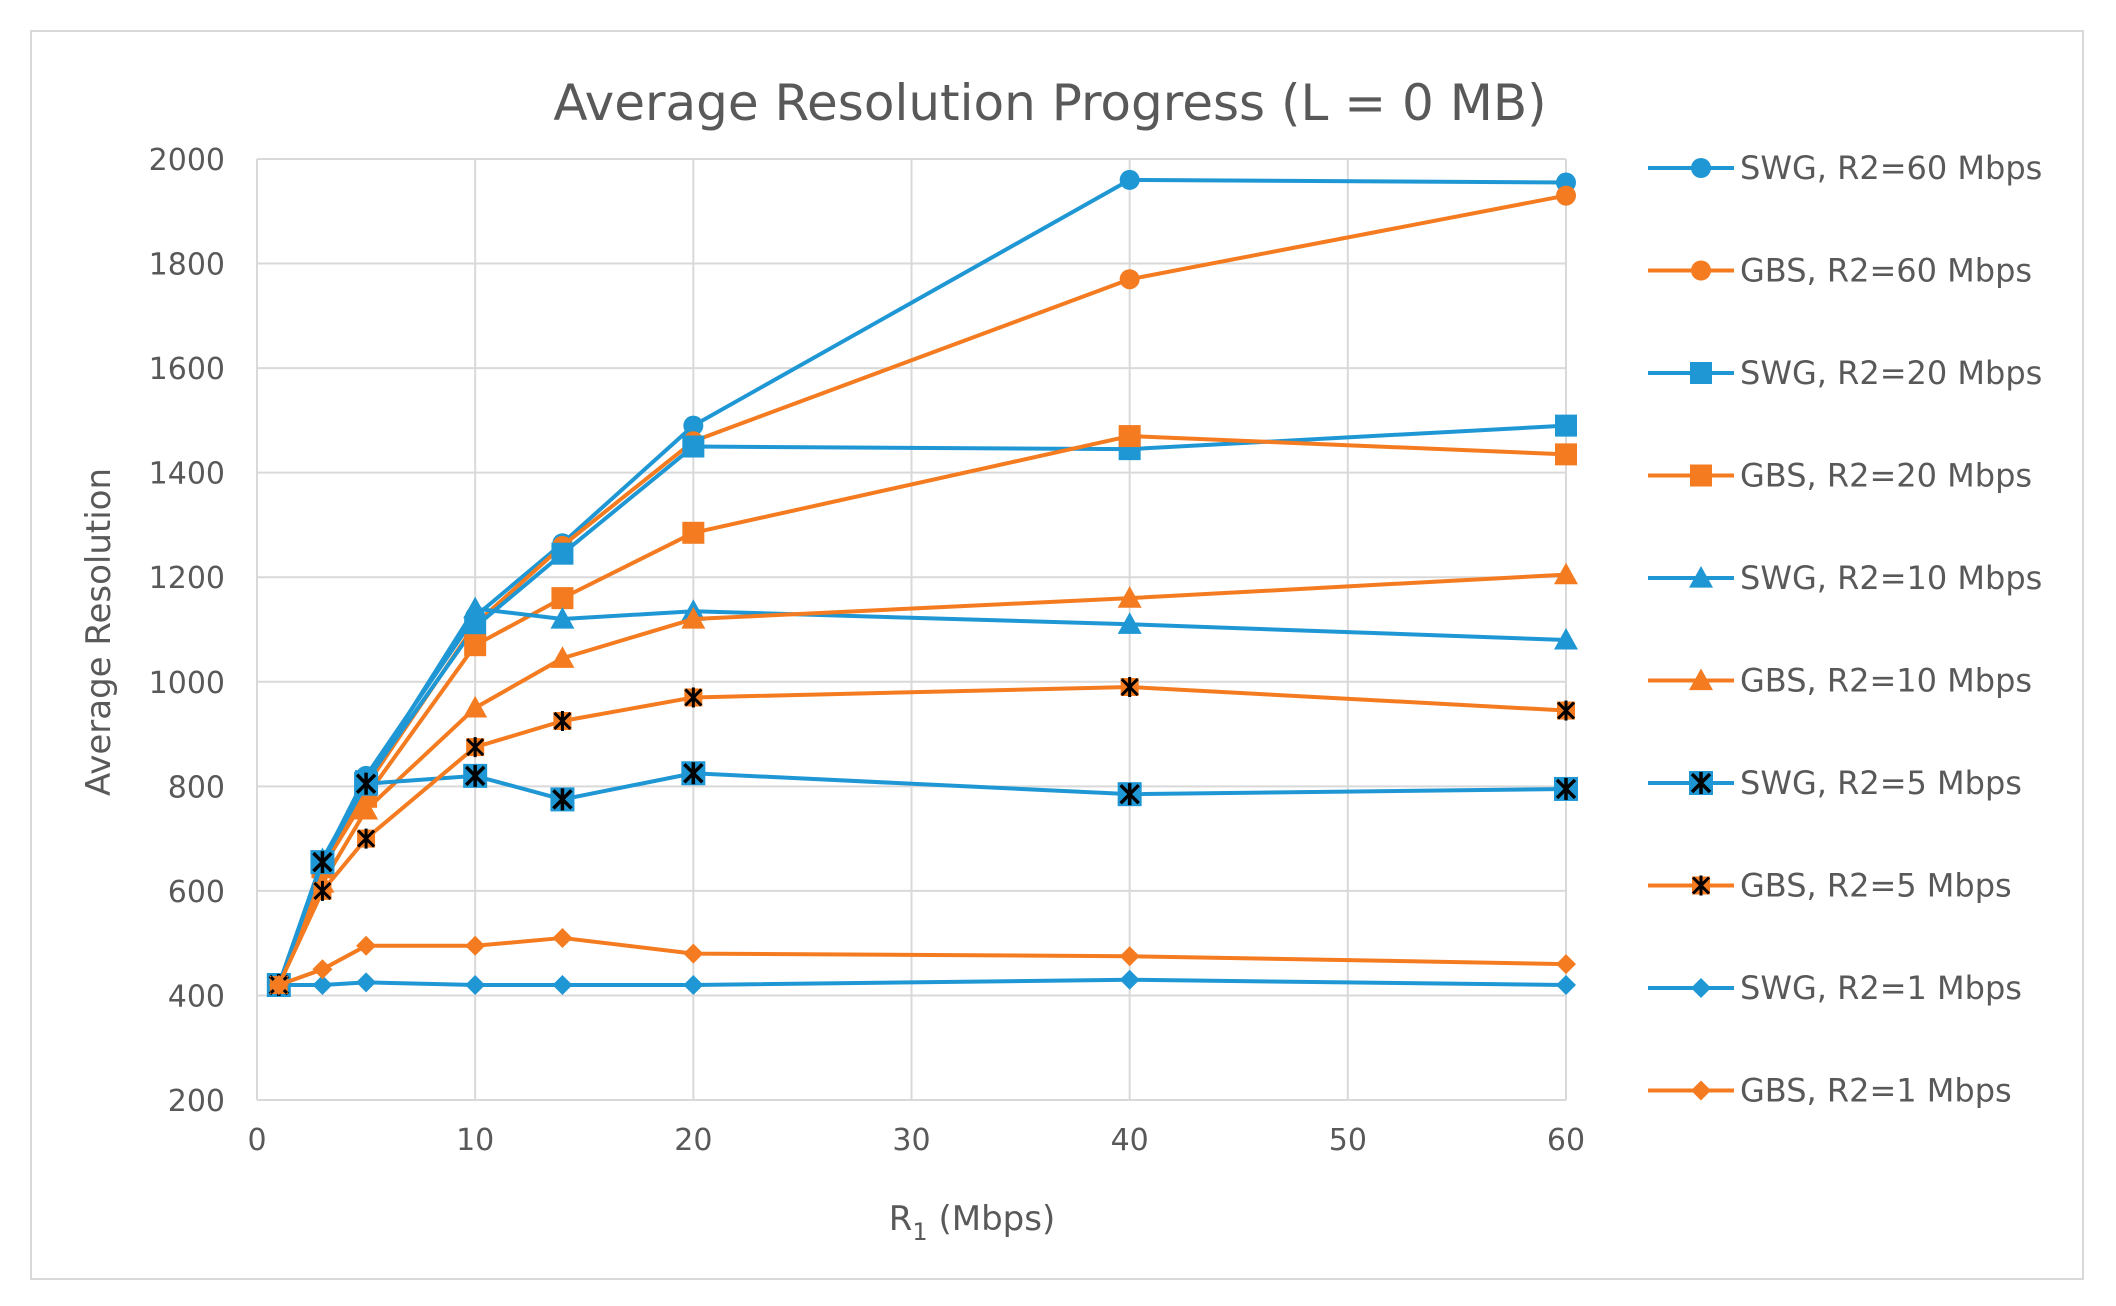 The image size is (2116, 1306). What do you see at coordinates (256, 1140) in the screenshot?
I see `x-tick-label-0: 0` at bounding box center [256, 1140].